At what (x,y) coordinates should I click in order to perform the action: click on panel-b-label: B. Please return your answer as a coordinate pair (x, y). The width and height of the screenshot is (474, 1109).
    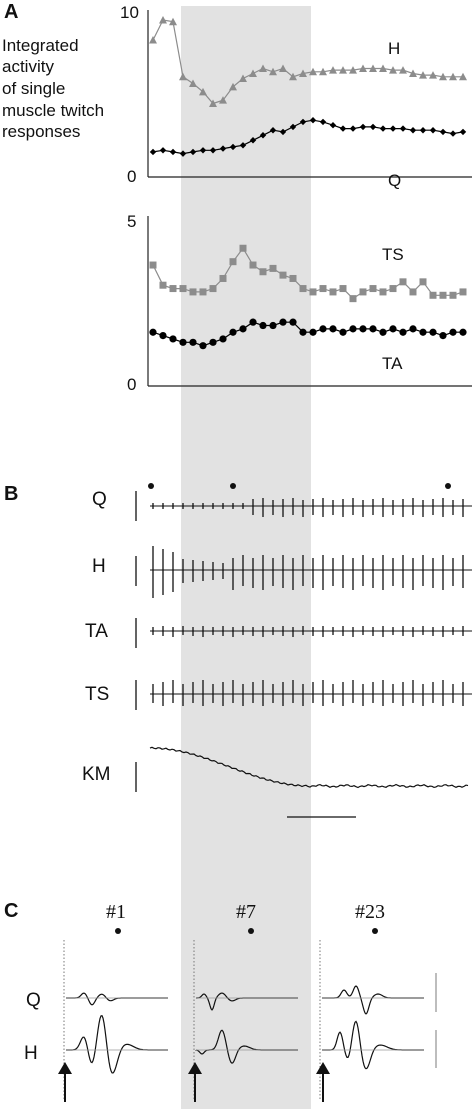
    Looking at the image, I should click on (11, 494).